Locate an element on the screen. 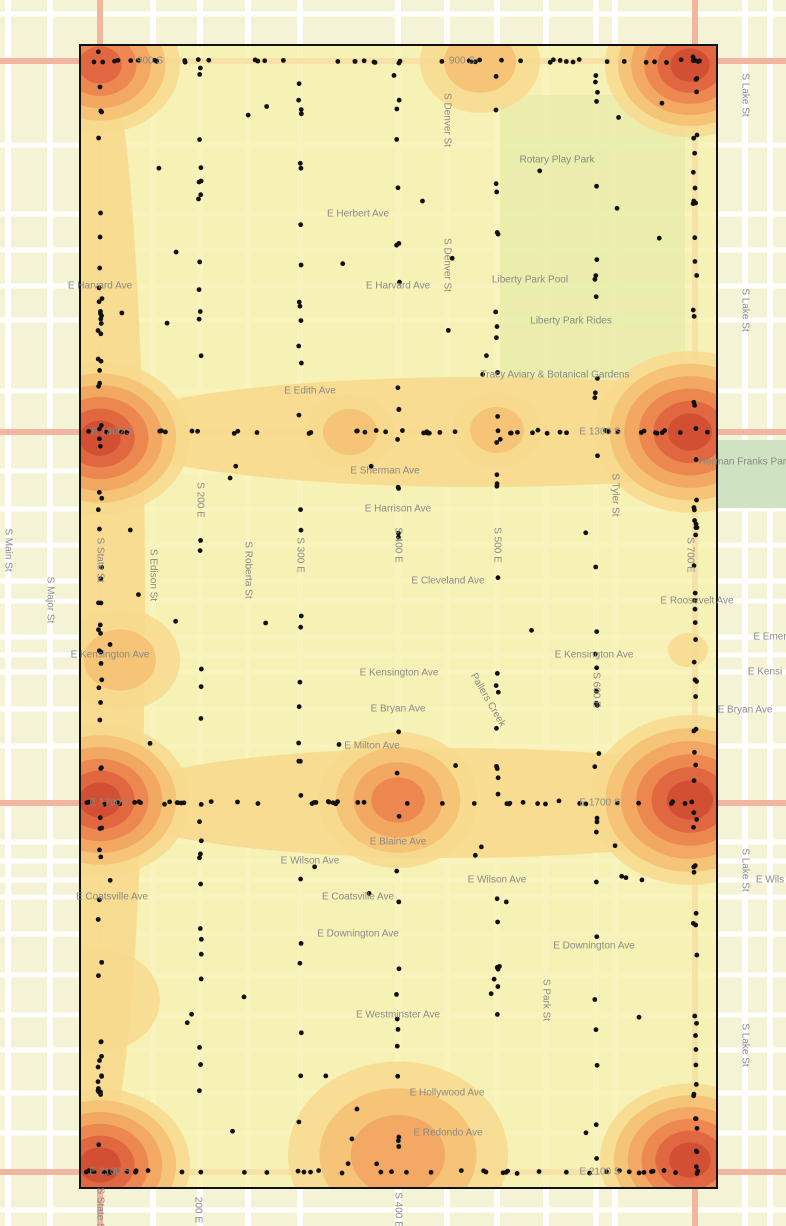 Image resolution: width=786 pixels, height=1226 pixels. map-label: E 2100 S is located at coordinates (109, 1172).